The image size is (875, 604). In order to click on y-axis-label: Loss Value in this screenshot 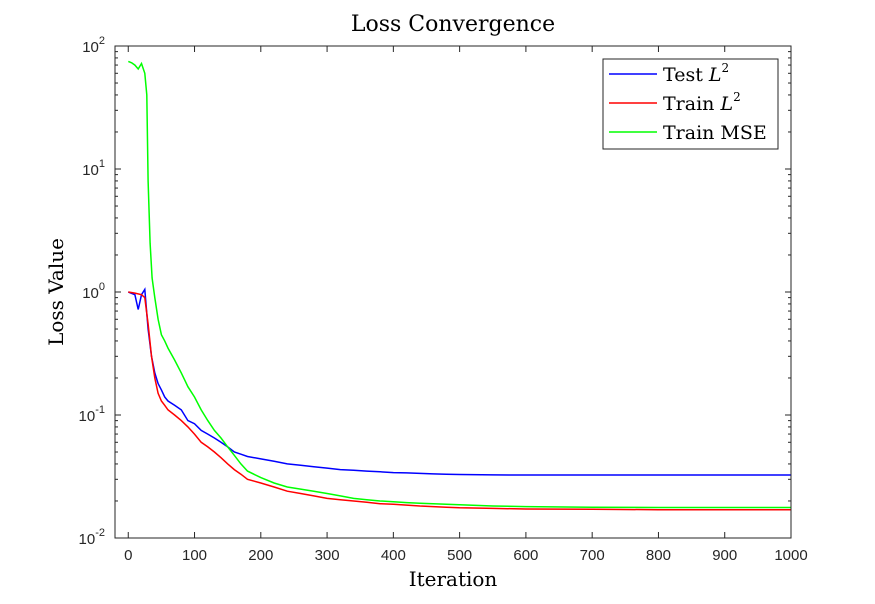, I will do `click(56, 292)`.